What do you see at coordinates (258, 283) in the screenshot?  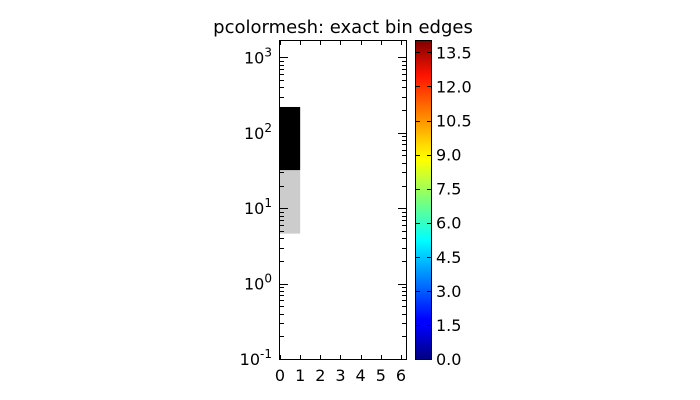 I see `y-tick-label: 10⁰` at bounding box center [258, 283].